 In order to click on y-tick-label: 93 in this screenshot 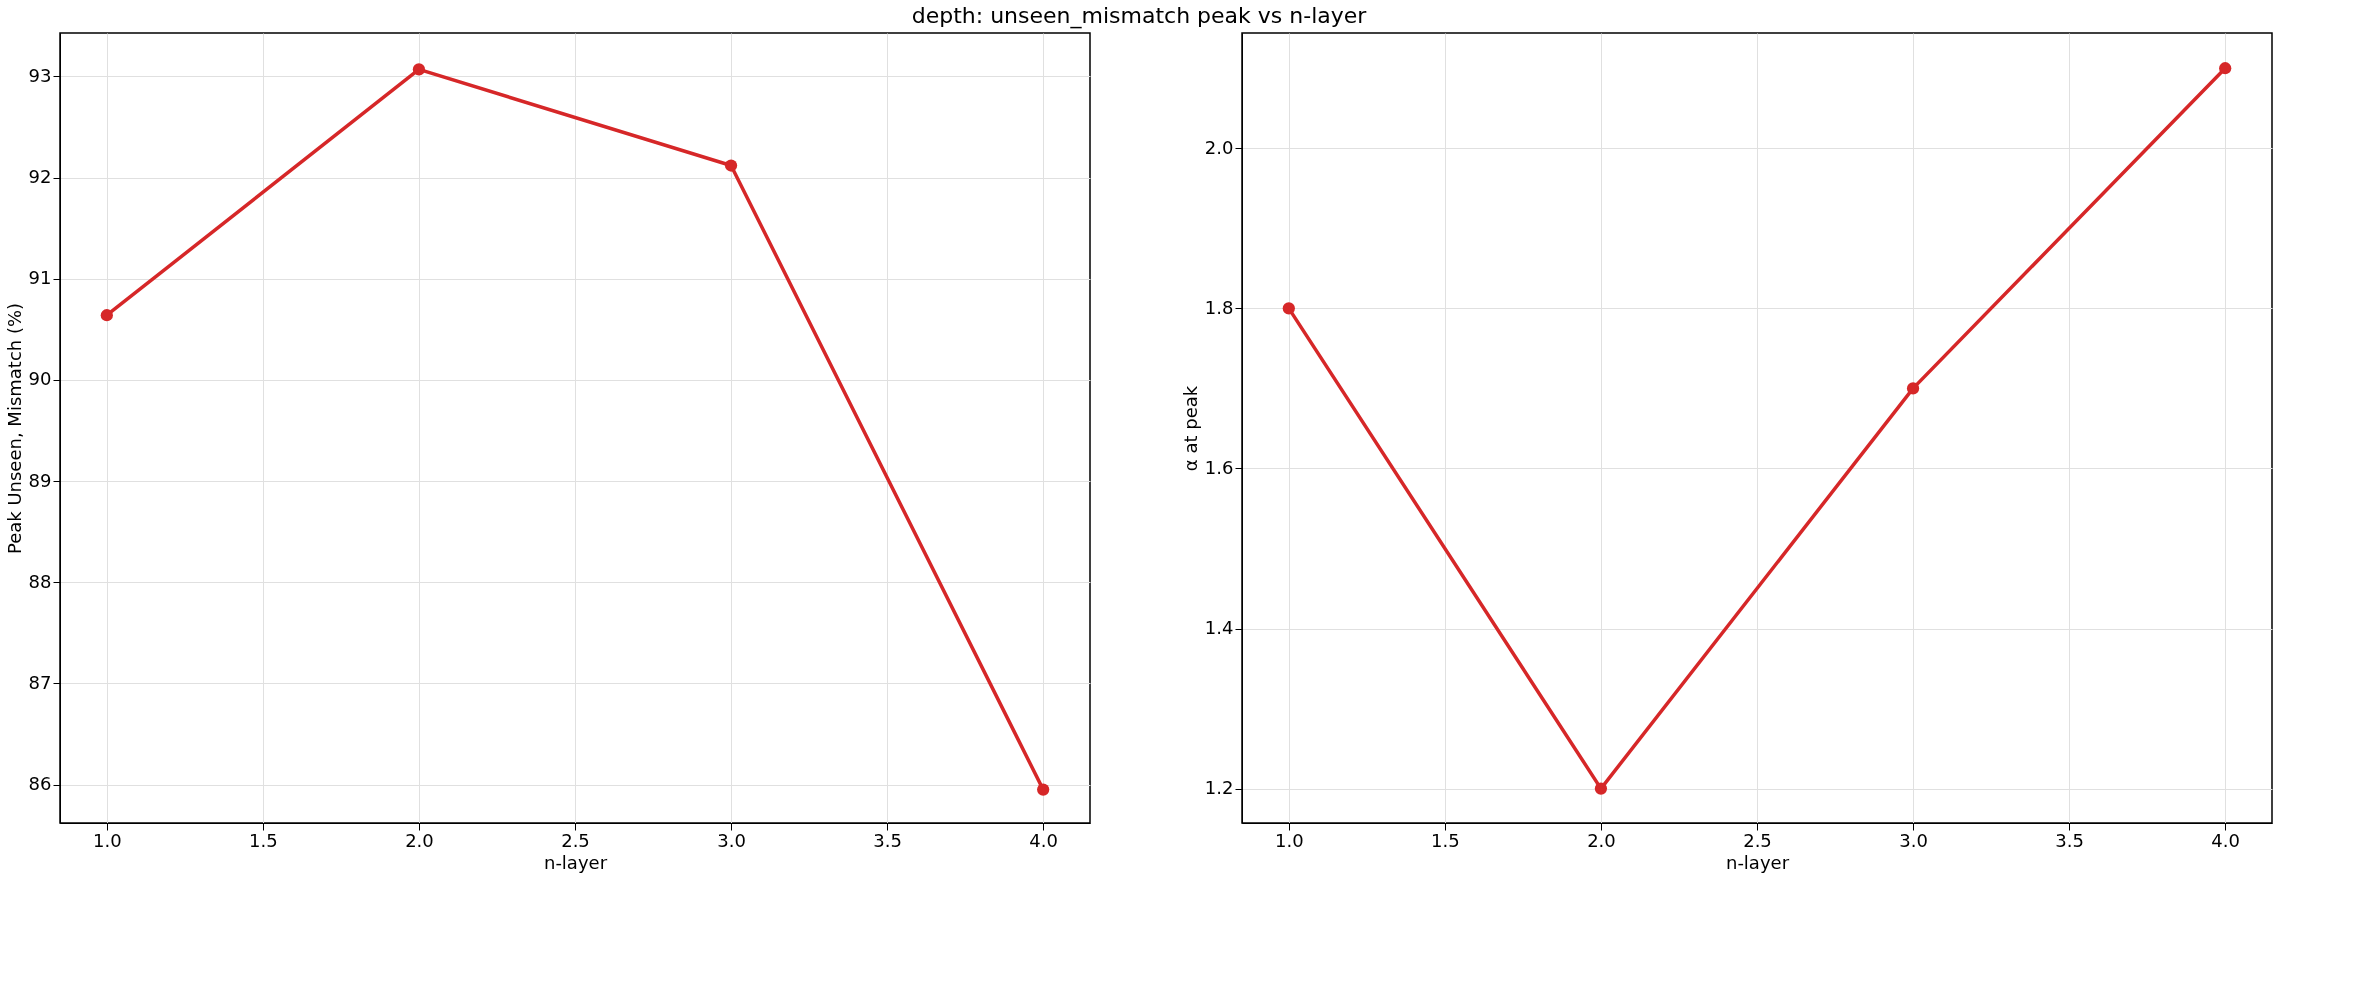, I will do `click(40, 75)`.